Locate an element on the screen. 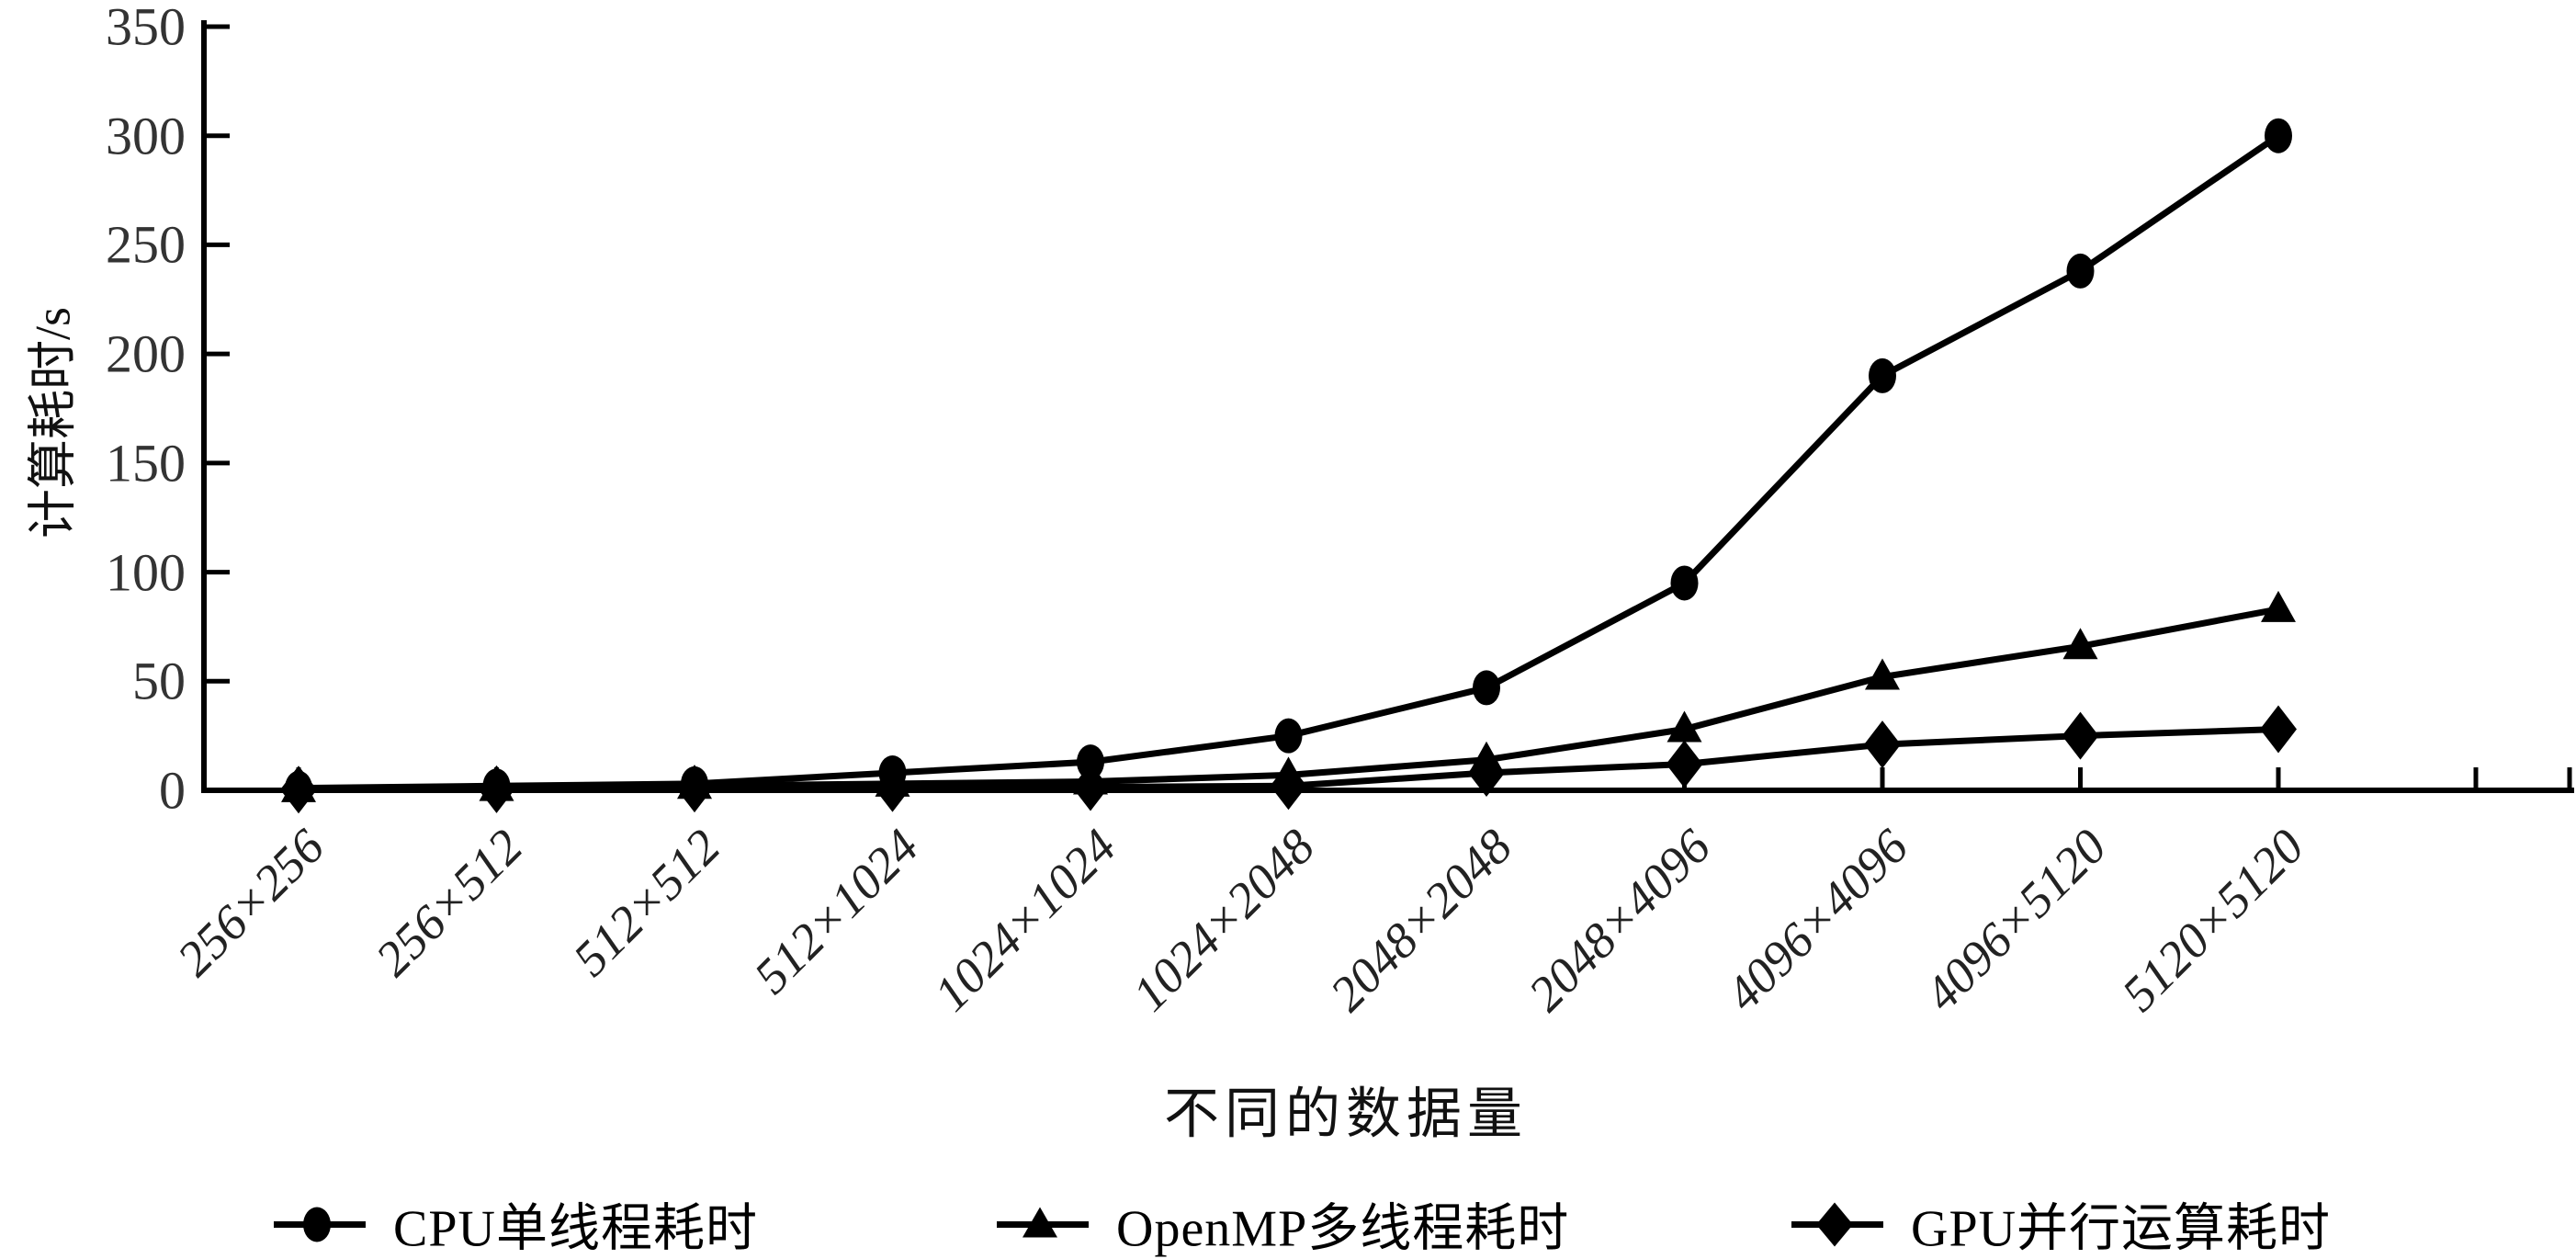 The height and width of the screenshot is (1259, 2576). legend-label: GPU并行运算耗时 is located at coordinates (2121, 1229).